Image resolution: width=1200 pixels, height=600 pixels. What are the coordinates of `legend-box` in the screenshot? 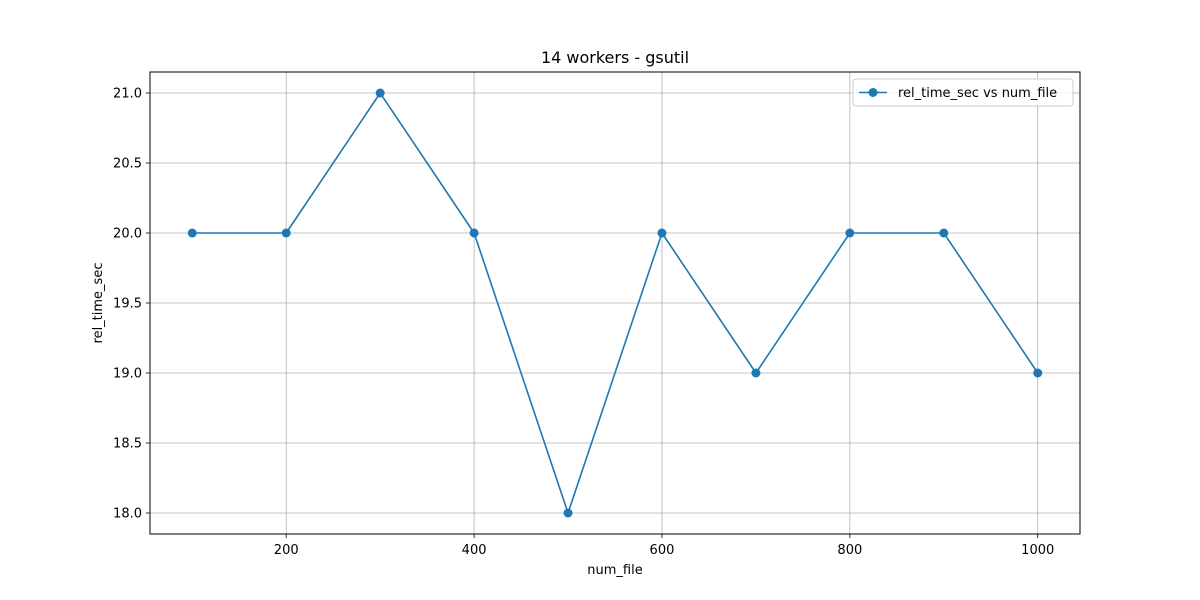 It's located at (963, 92).